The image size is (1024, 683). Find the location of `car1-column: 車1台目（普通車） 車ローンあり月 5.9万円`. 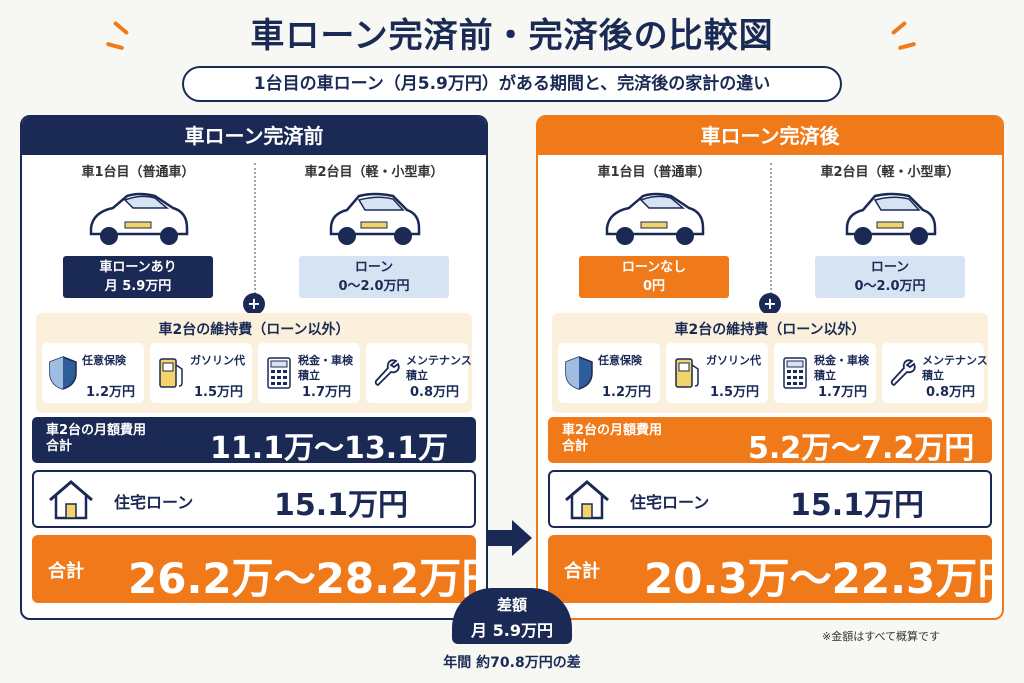

car1-column: 車1台目（普通車） 車ローンあり月 5.9万円 is located at coordinates (138, 229).